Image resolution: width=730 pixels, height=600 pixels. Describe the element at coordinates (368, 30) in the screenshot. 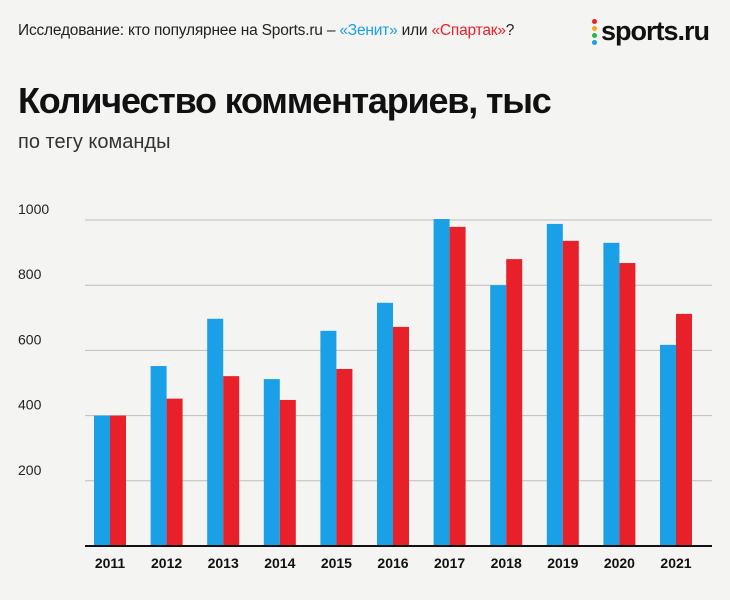

I see `header-zenit: «Зенит»` at that location.